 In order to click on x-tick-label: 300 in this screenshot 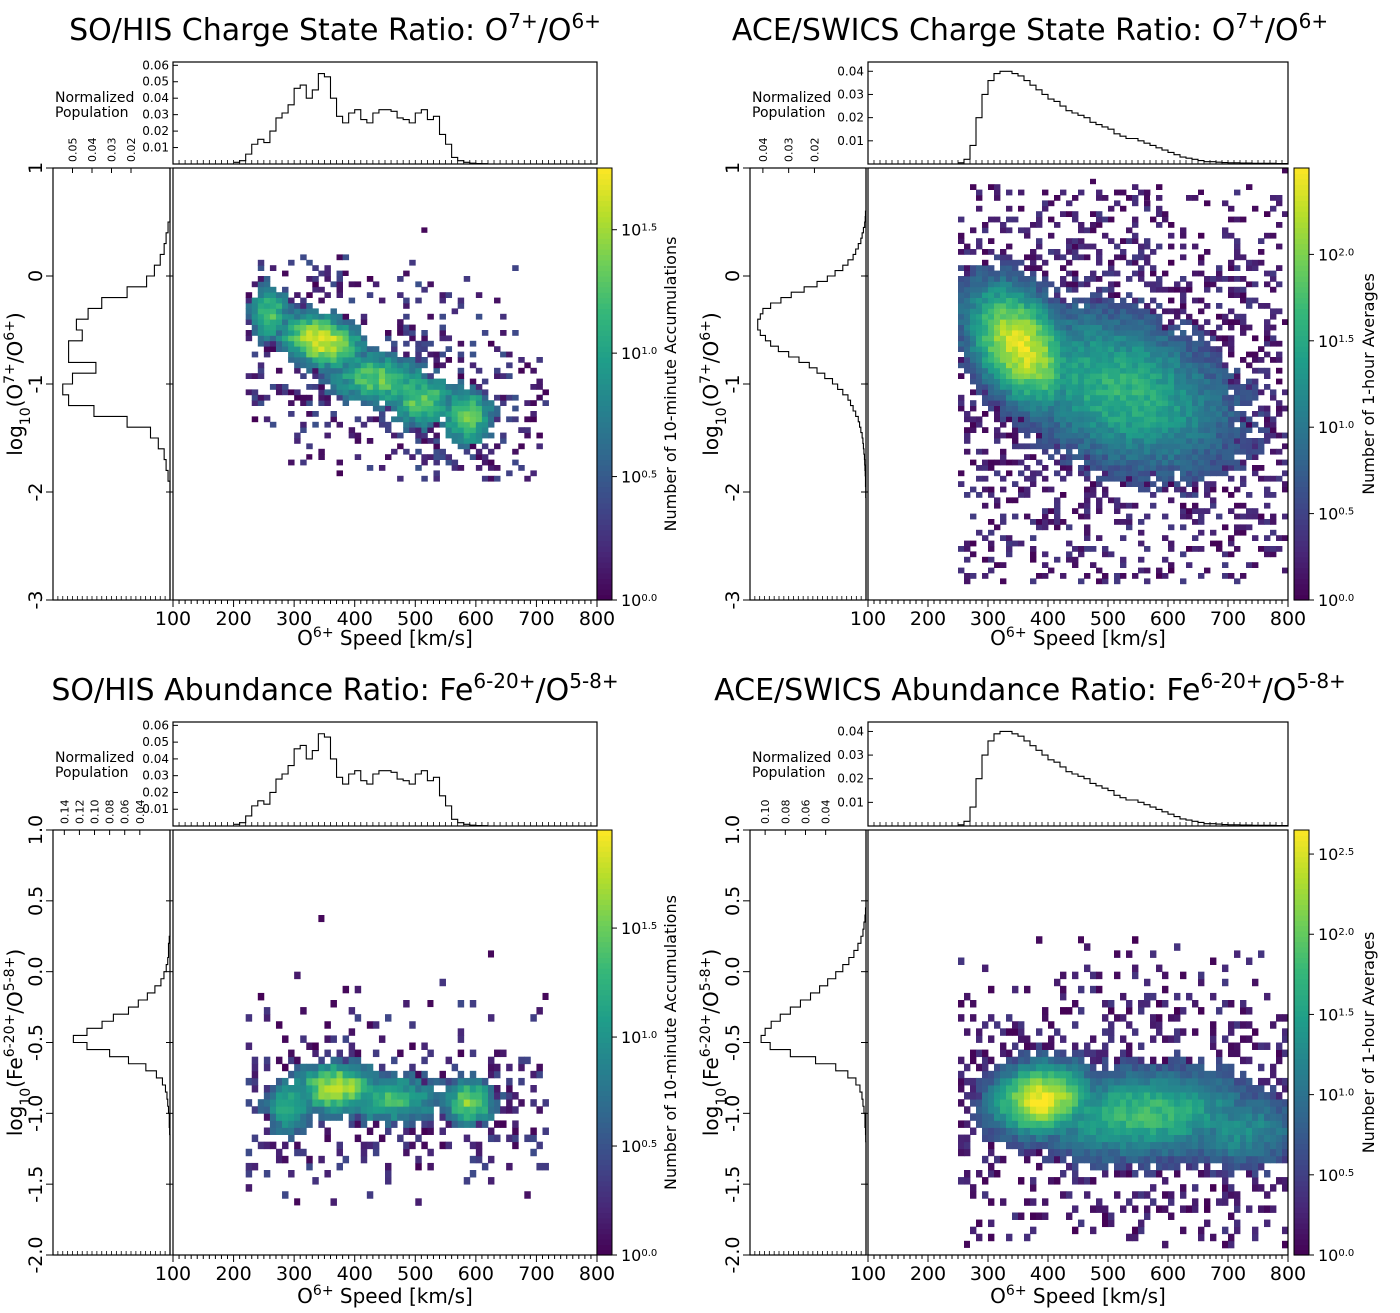, I will do `click(294, 619)`.